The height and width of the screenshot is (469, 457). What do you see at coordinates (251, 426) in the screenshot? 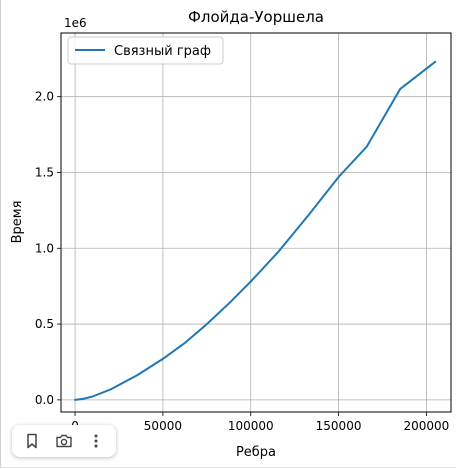
I see `x-tick-label: 100000` at bounding box center [251, 426].